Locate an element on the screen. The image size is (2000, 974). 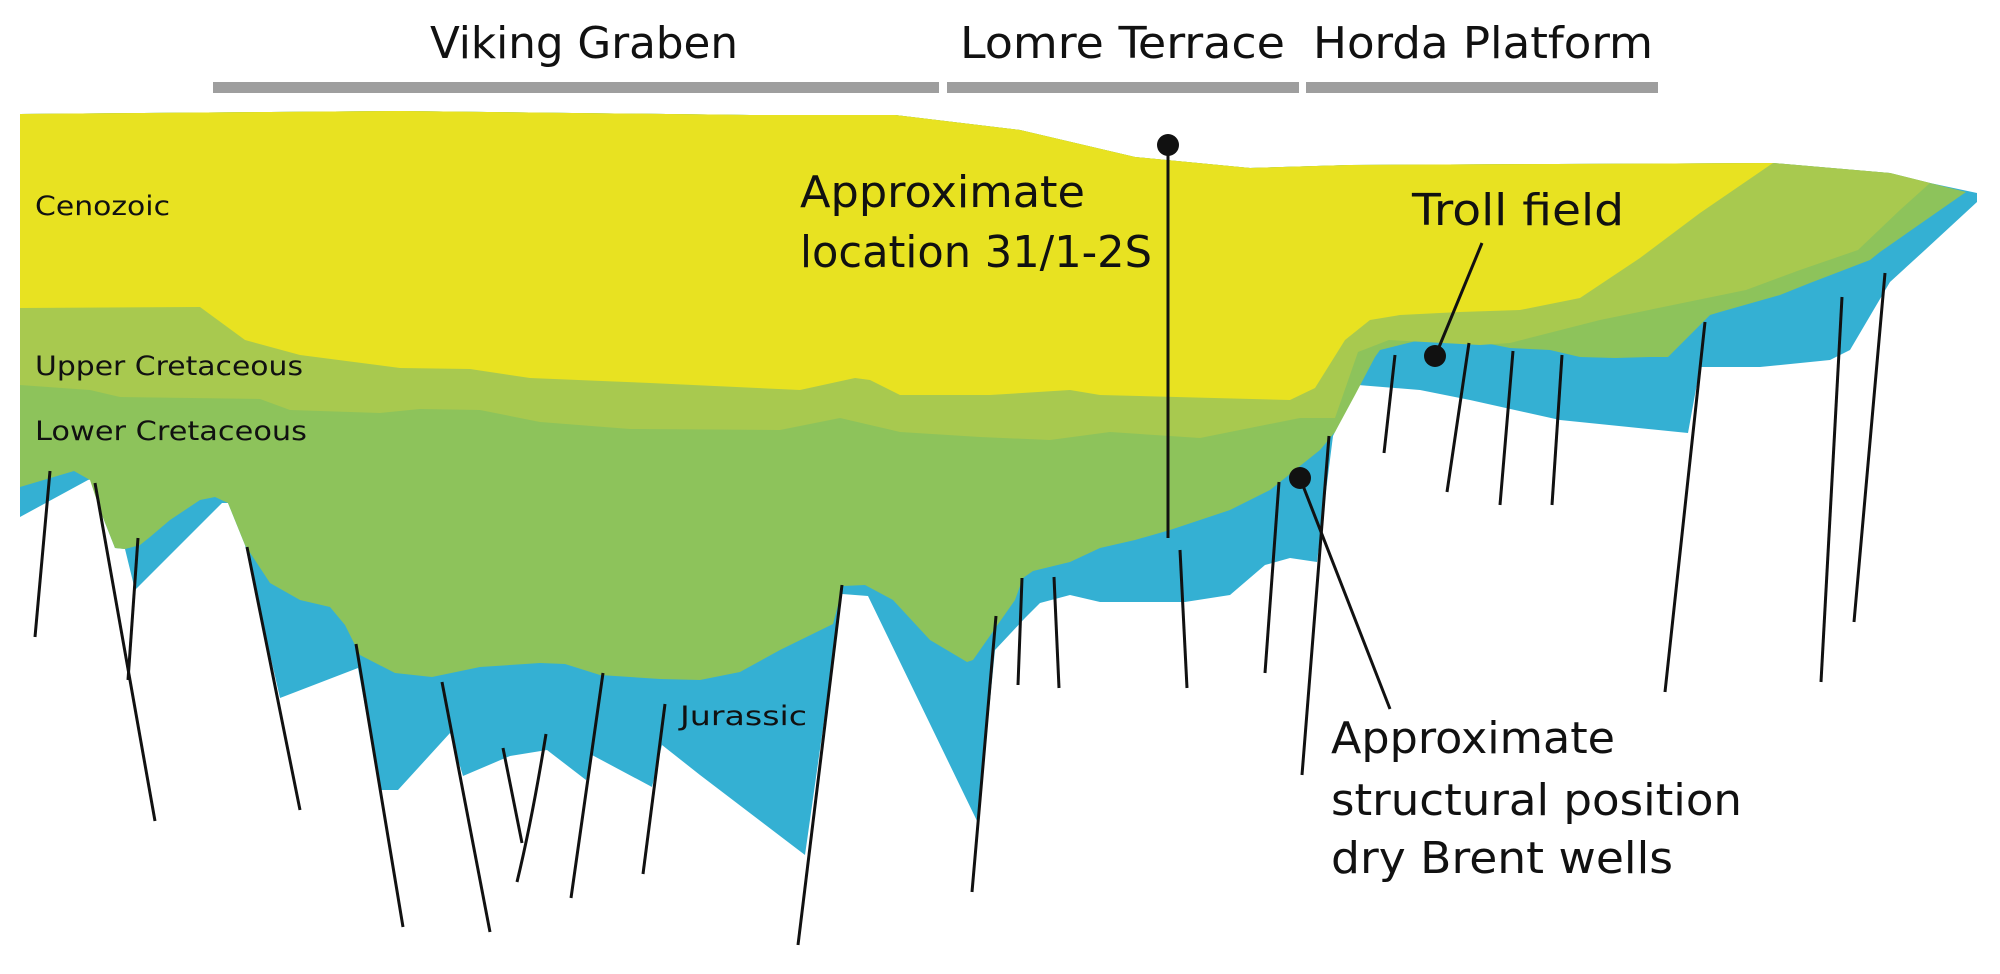
dry-brent-marker is located at coordinates (1340, 588).